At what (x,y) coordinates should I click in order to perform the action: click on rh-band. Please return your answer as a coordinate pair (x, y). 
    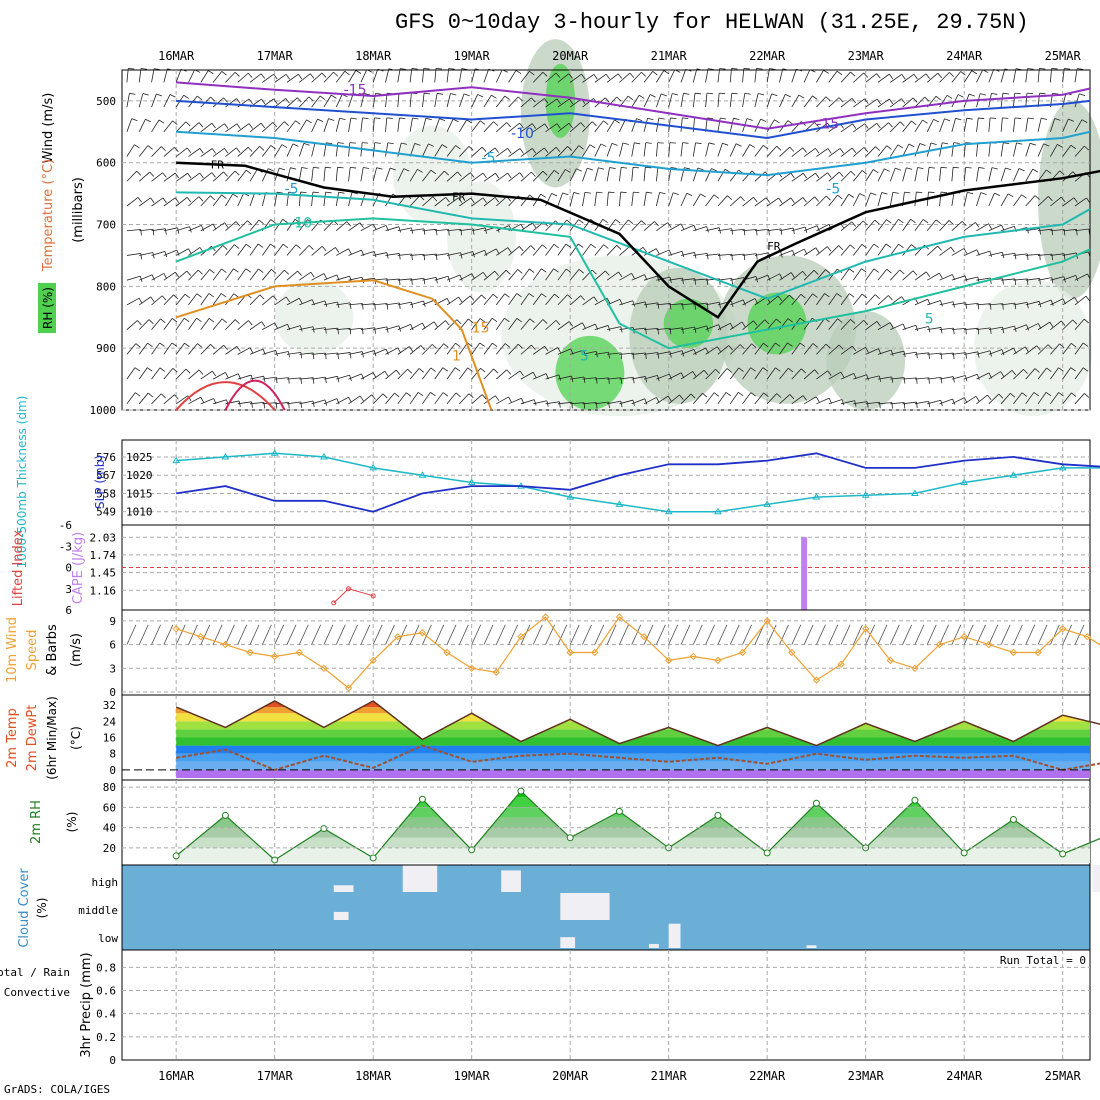
    Looking at the image, I should click on (633, 822).